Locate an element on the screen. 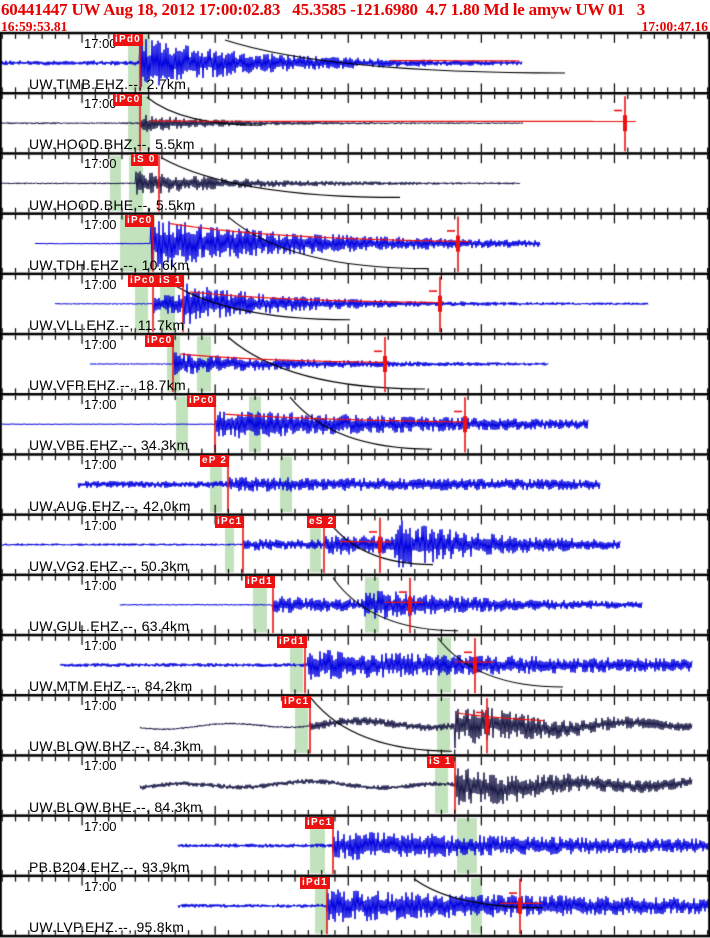  trace-panel: 17:00 UW.AUG.EHZ.--, 42.0km eP 2 is located at coordinates (355, 484).